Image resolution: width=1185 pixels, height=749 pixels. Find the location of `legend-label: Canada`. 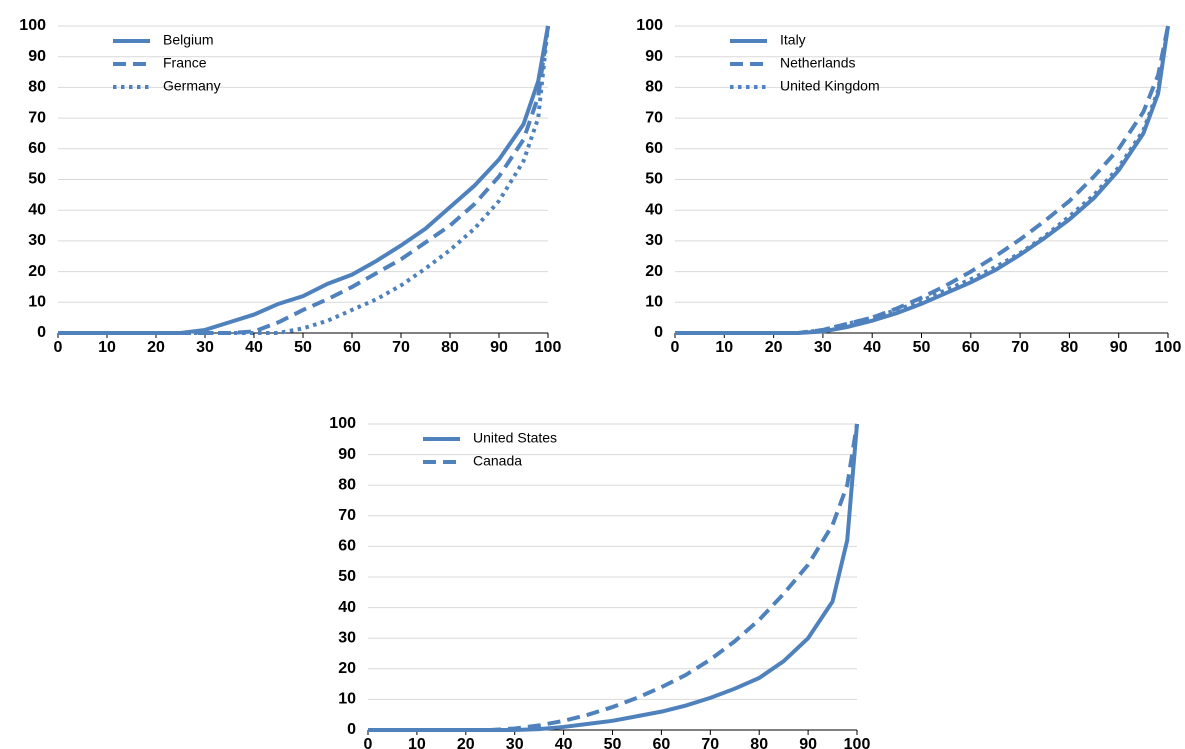

legend-label: Canada is located at coordinates (497, 461).